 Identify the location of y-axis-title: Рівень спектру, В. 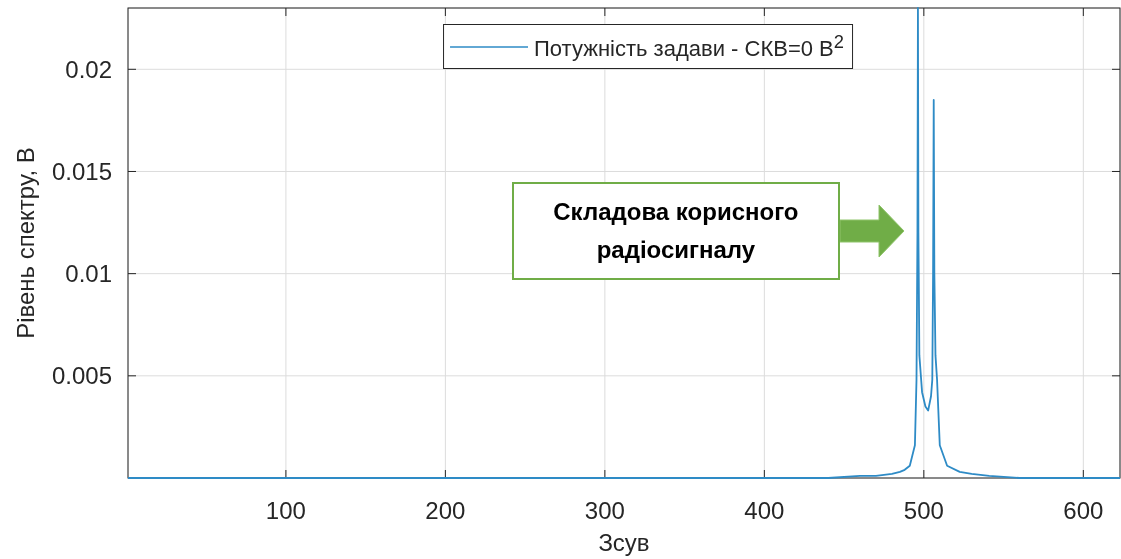
(25, 243).